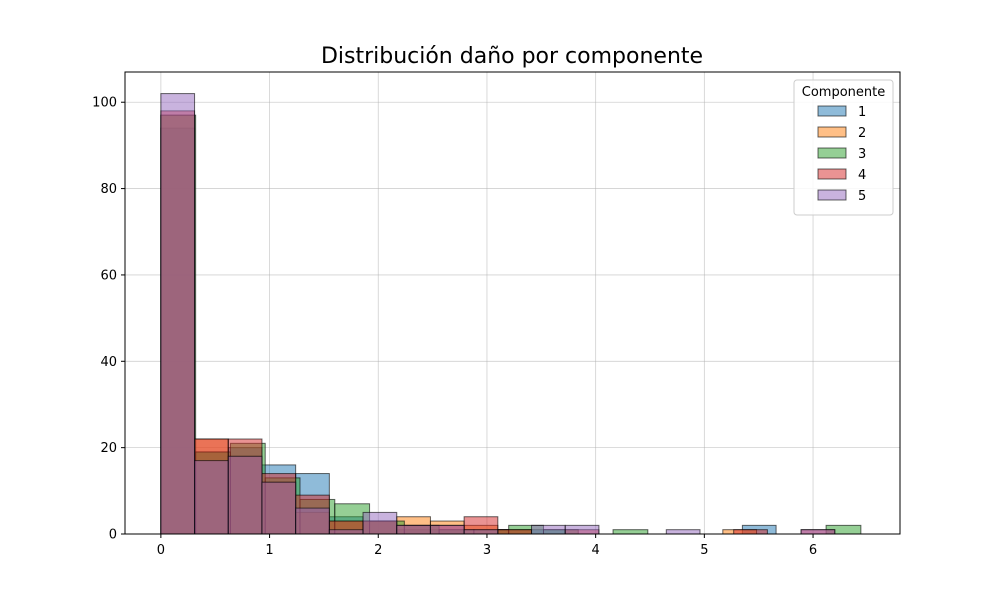  I want to click on legend-label: 5, so click(862, 196).